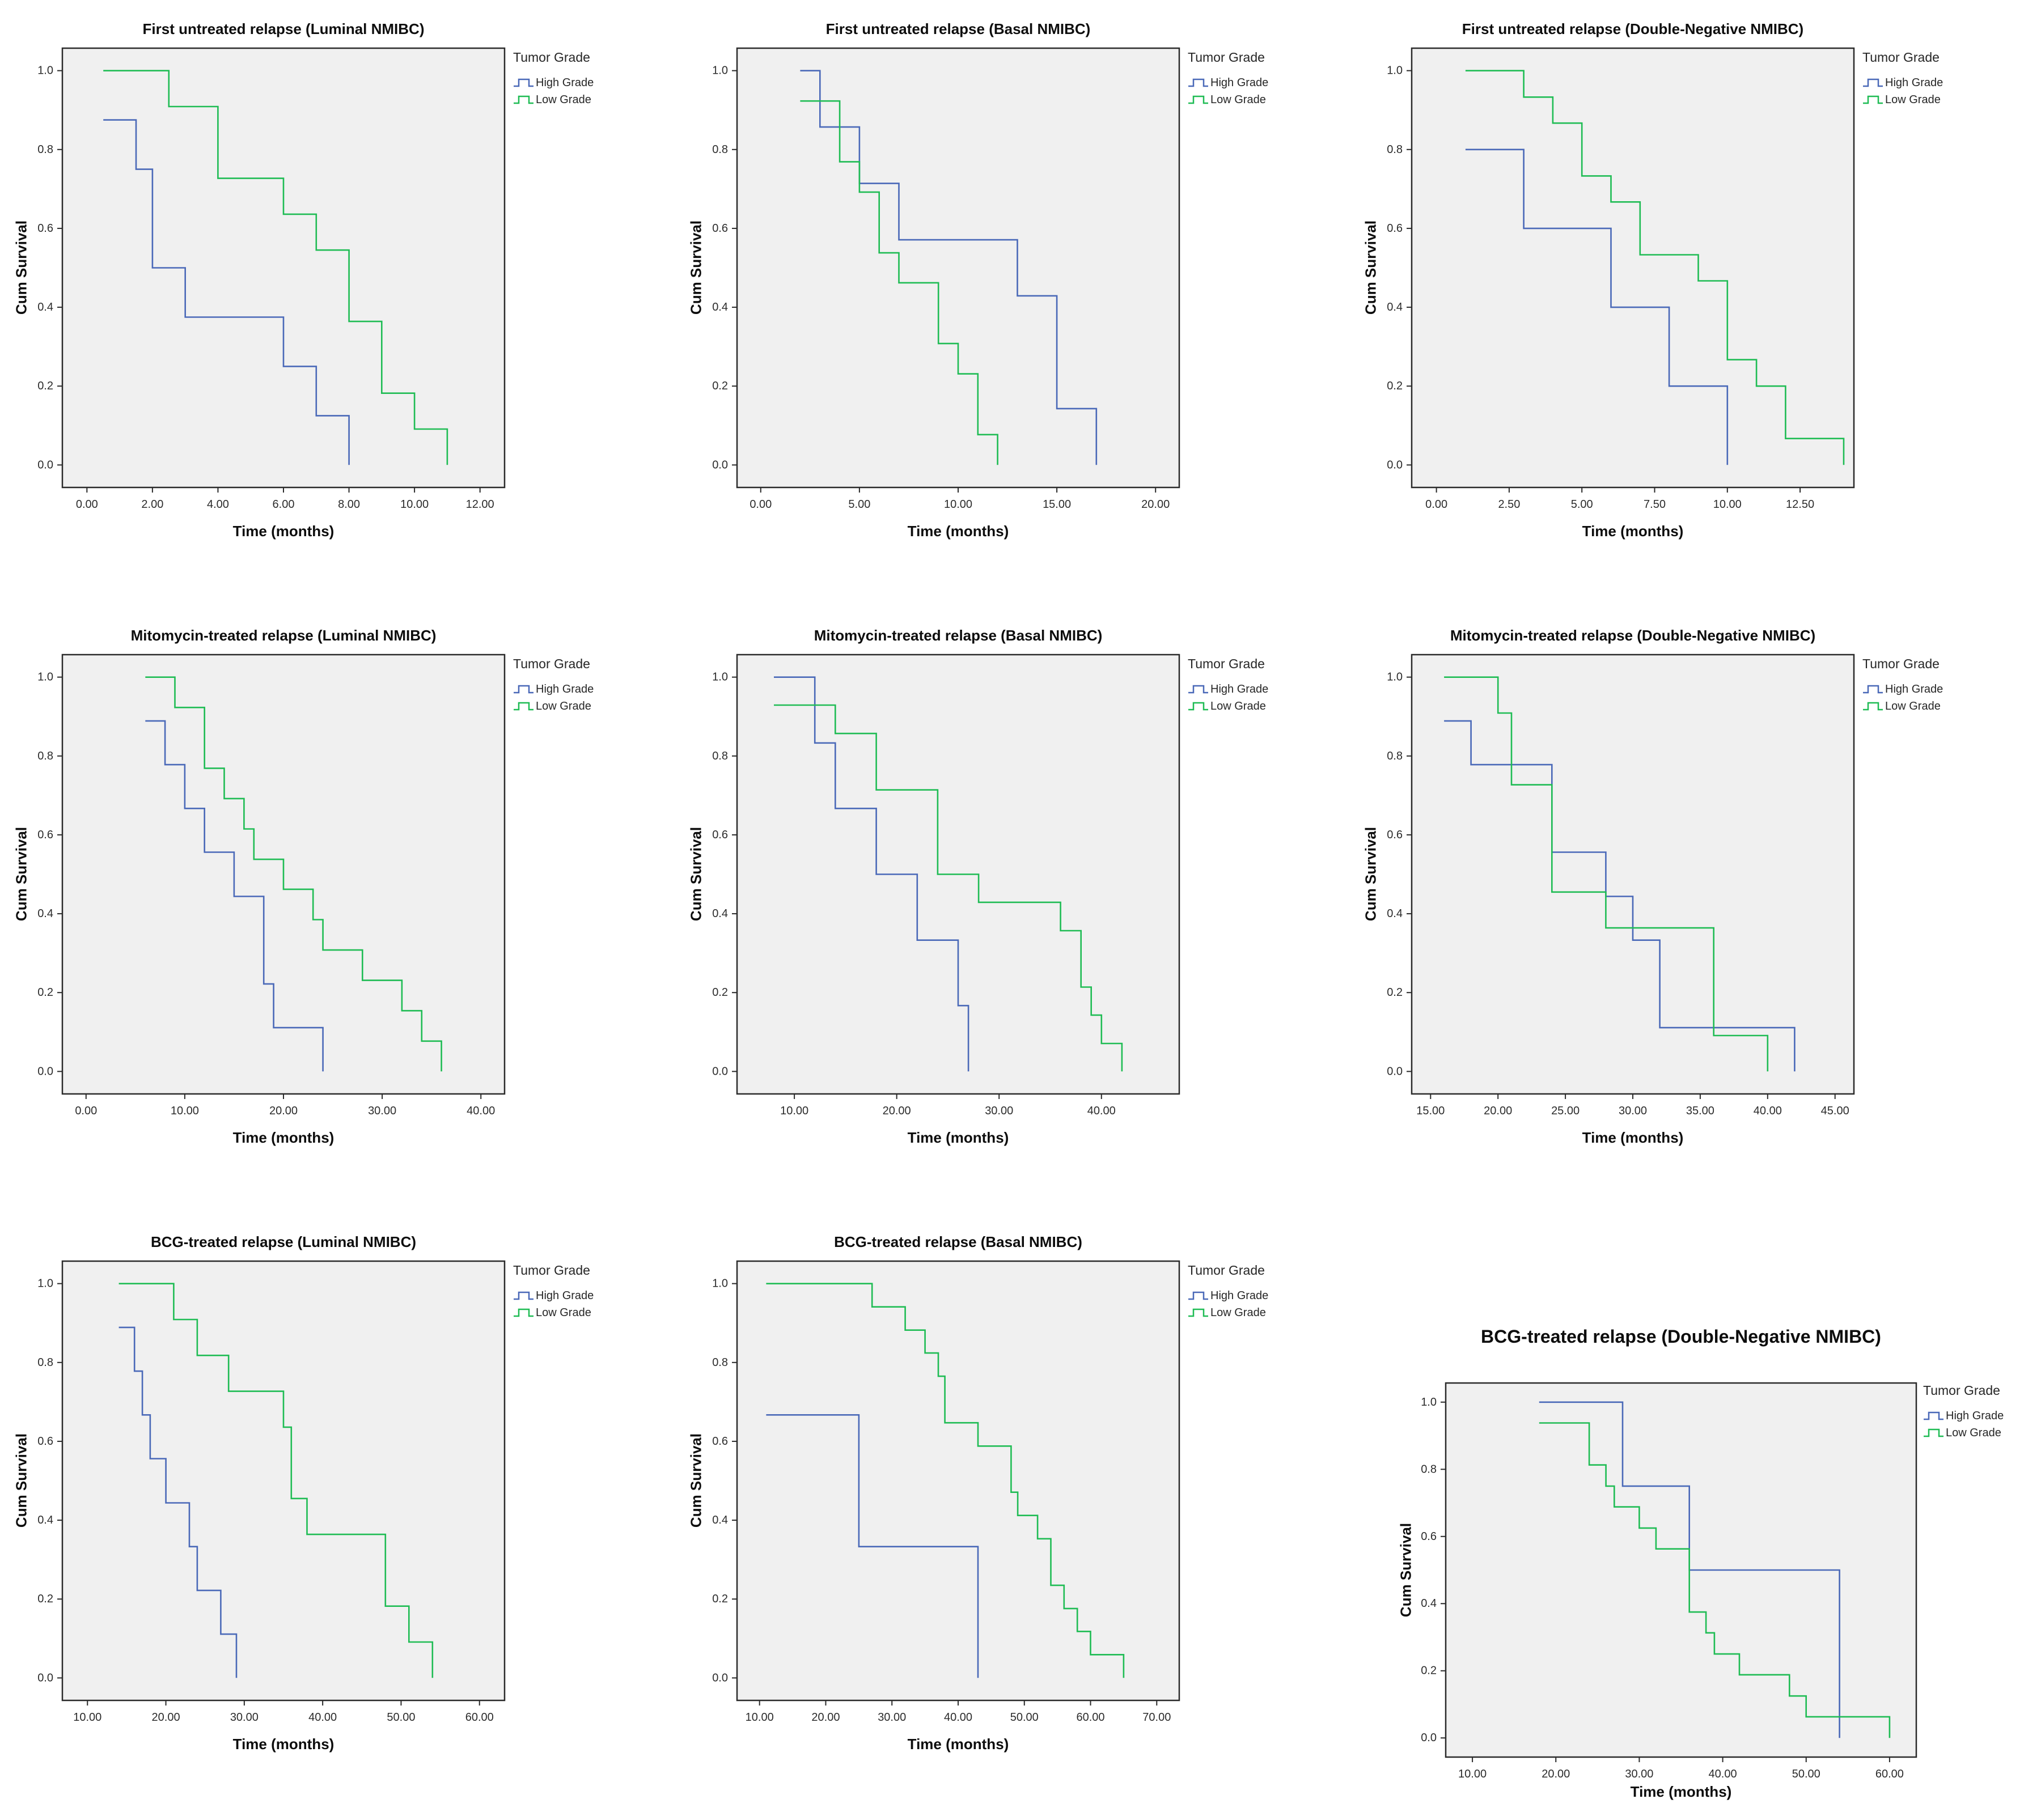 This screenshot has width=2024, height=1820. I want to click on y-axis-title: Cum Survival, so click(21, 874).